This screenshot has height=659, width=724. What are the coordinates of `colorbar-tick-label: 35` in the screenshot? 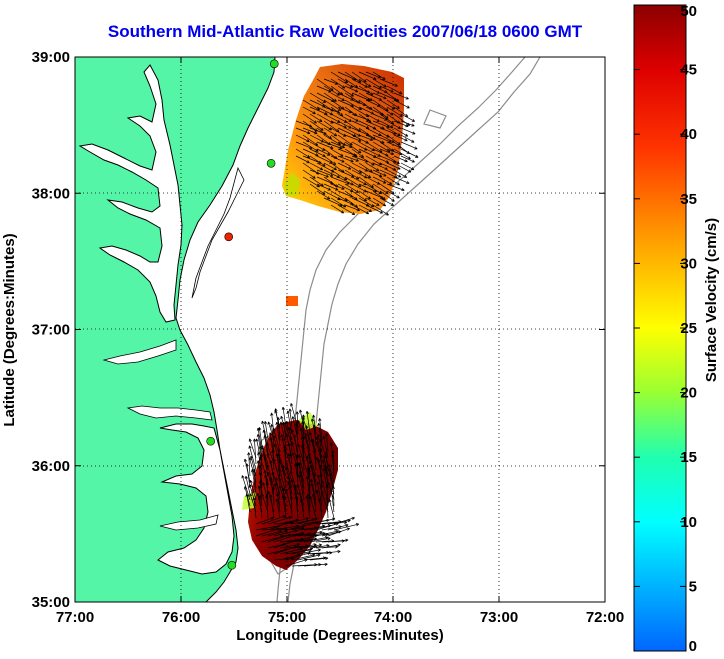 It's located at (688, 199).